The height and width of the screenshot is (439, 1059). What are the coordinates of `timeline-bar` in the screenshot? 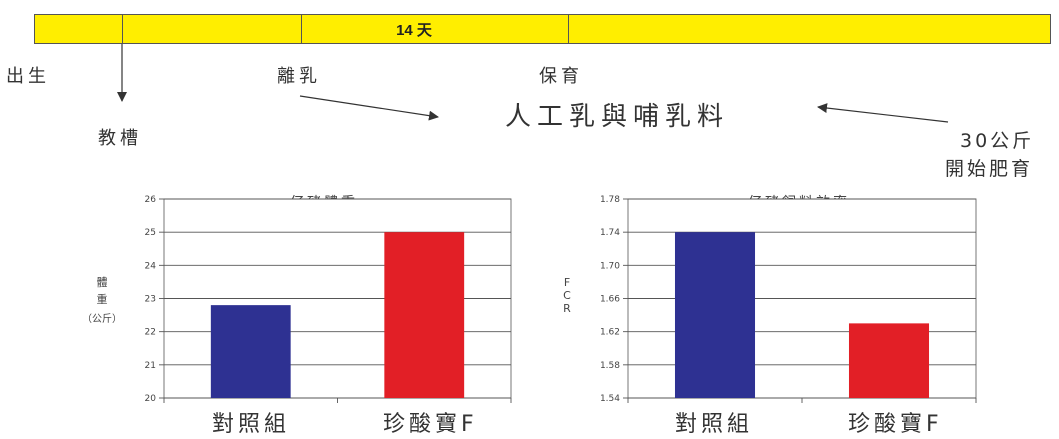 It's located at (542, 29).